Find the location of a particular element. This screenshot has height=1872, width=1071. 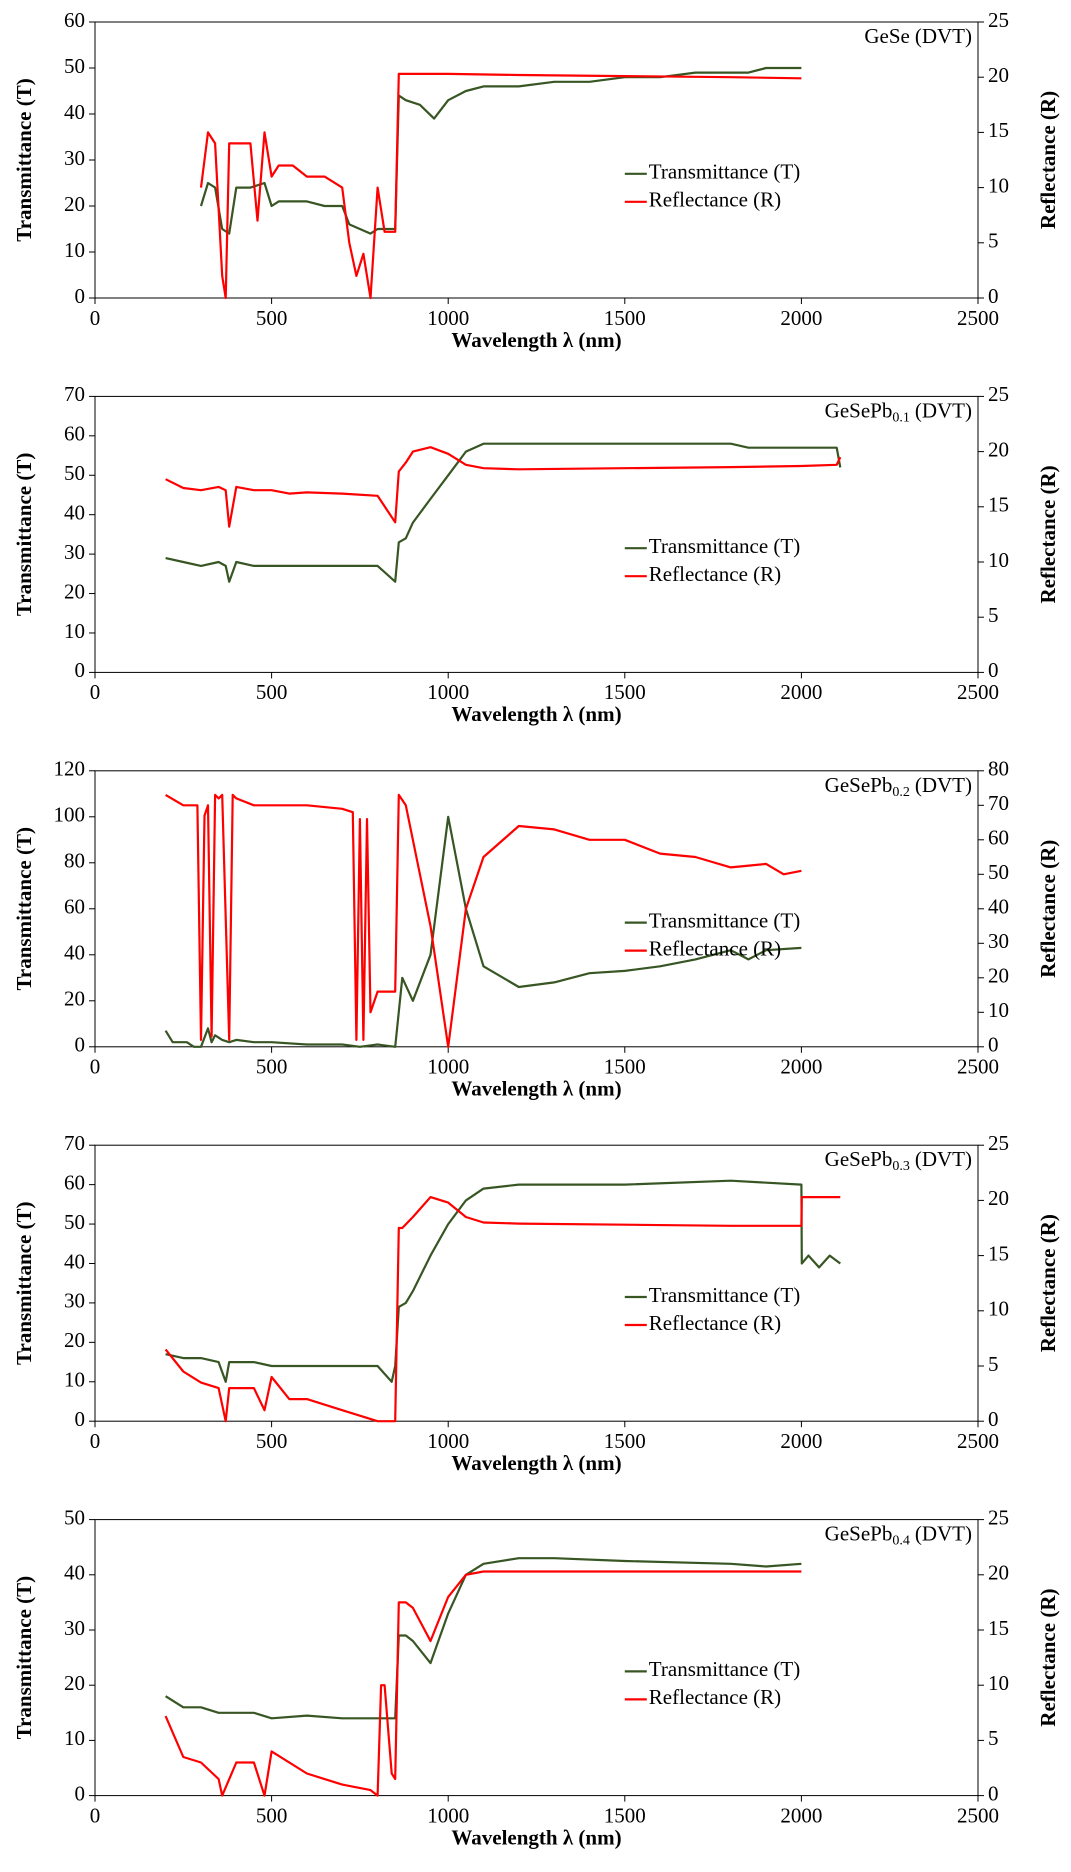

panel-title: GeSePb0.1 (DVT) is located at coordinates (898, 411).